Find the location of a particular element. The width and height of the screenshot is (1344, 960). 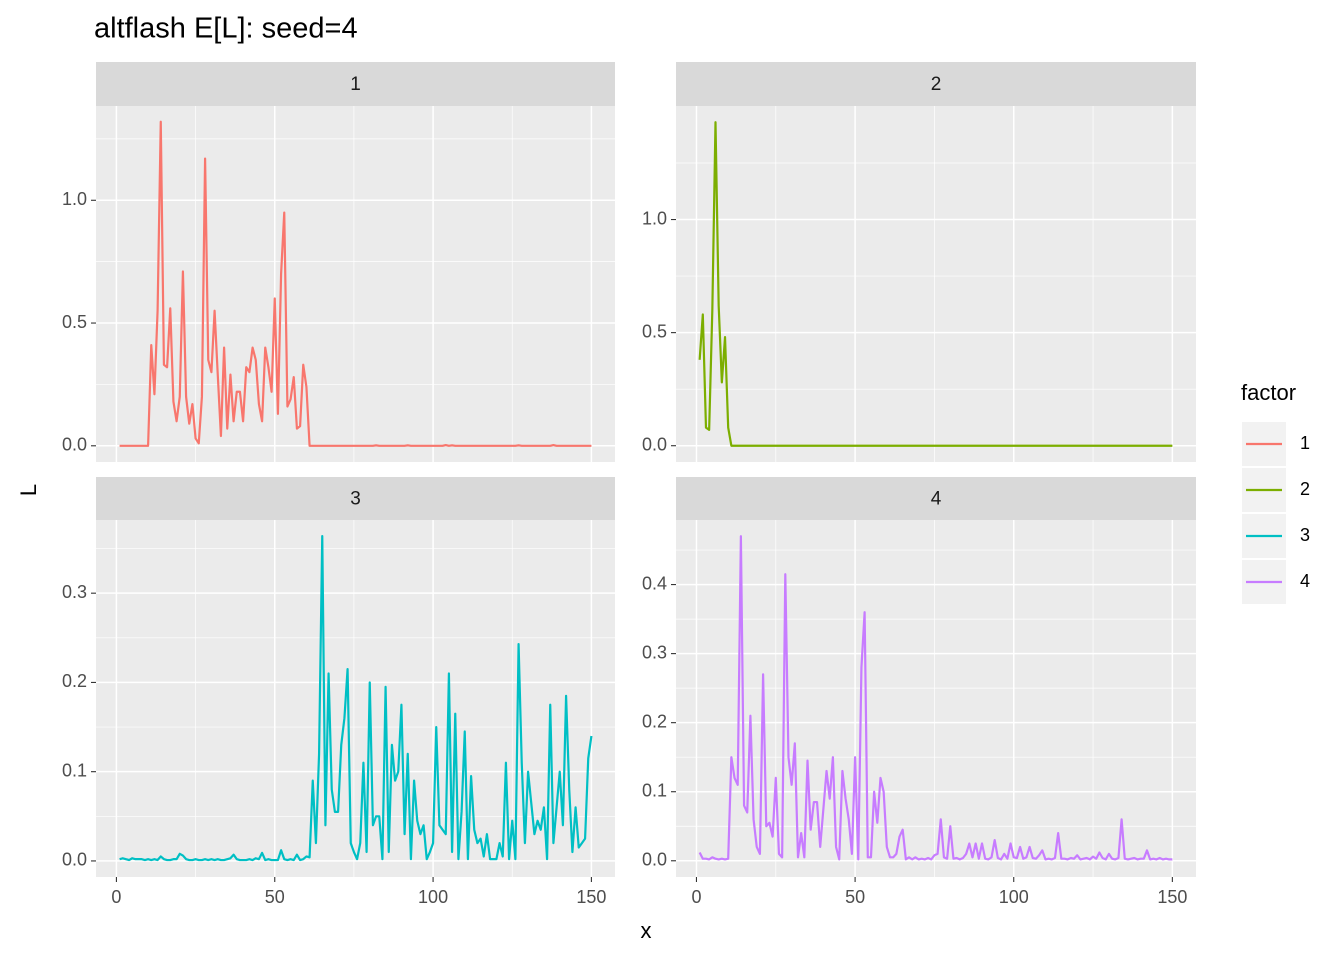

strip-label: 4 is located at coordinates (936, 499).